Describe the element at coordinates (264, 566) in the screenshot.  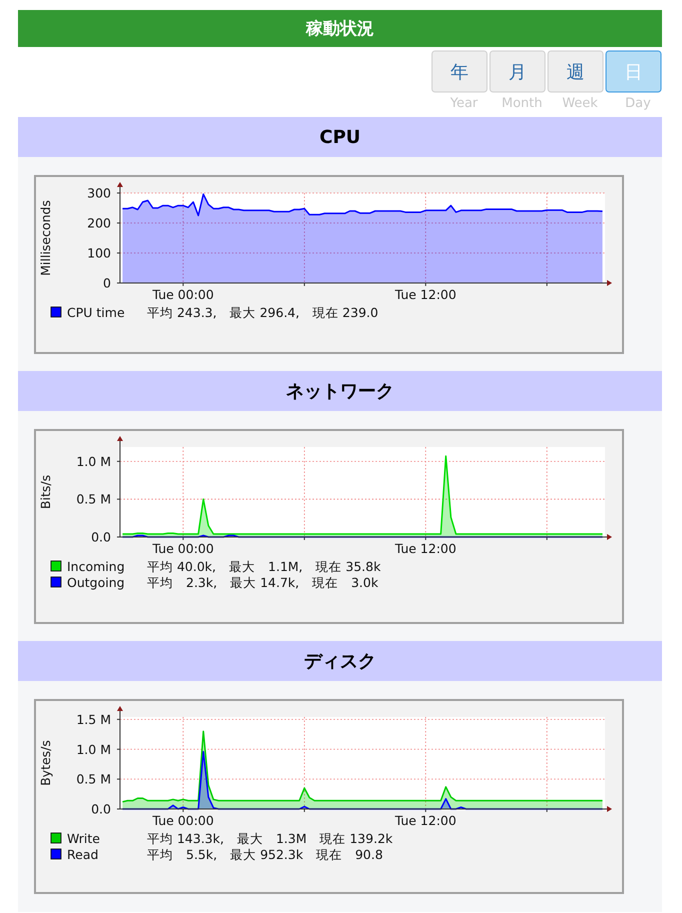
I see `text: 平均 40.0k, 最大 1.1M, 現在 35.8k` at that location.